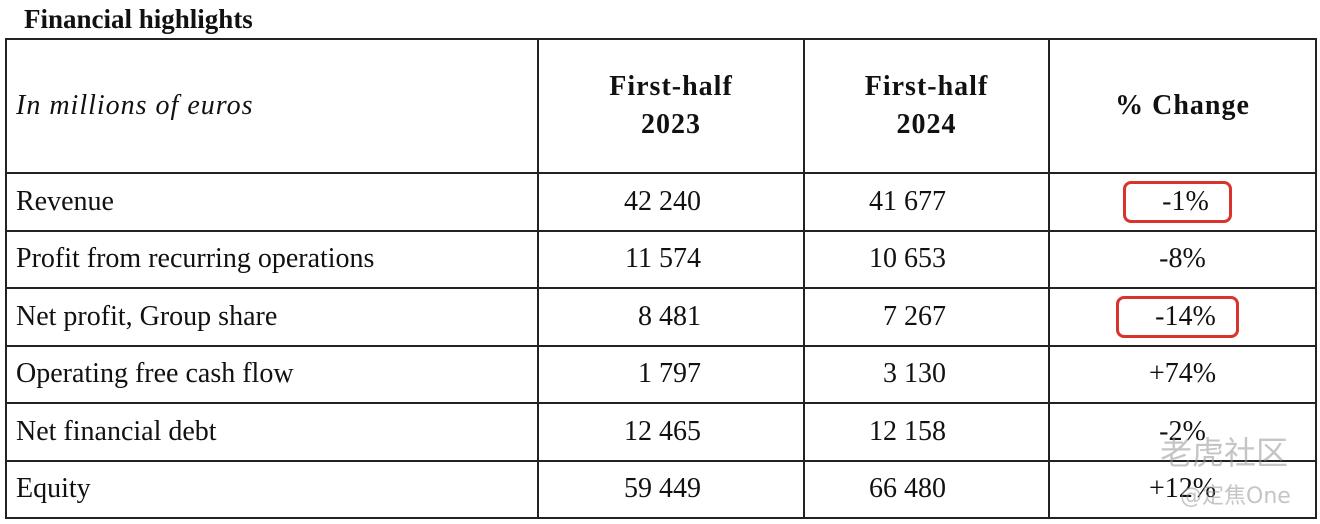  What do you see at coordinates (1182, 374) in the screenshot?
I see `cell: +74%` at bounding box center [1182, 374].